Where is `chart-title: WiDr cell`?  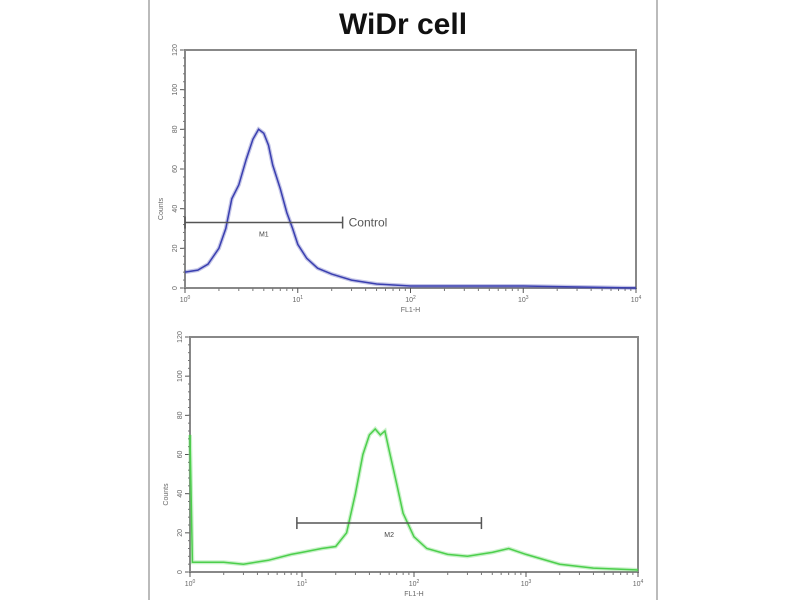
chart-title: WiDr cell is located at coordinates (403, 24).